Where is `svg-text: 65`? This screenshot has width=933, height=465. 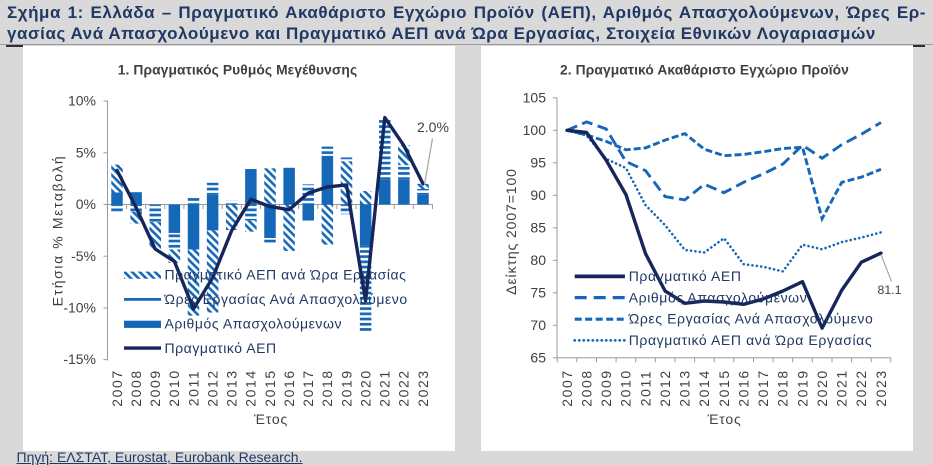
svg-text: 65 is located at coordinates (538, 357).